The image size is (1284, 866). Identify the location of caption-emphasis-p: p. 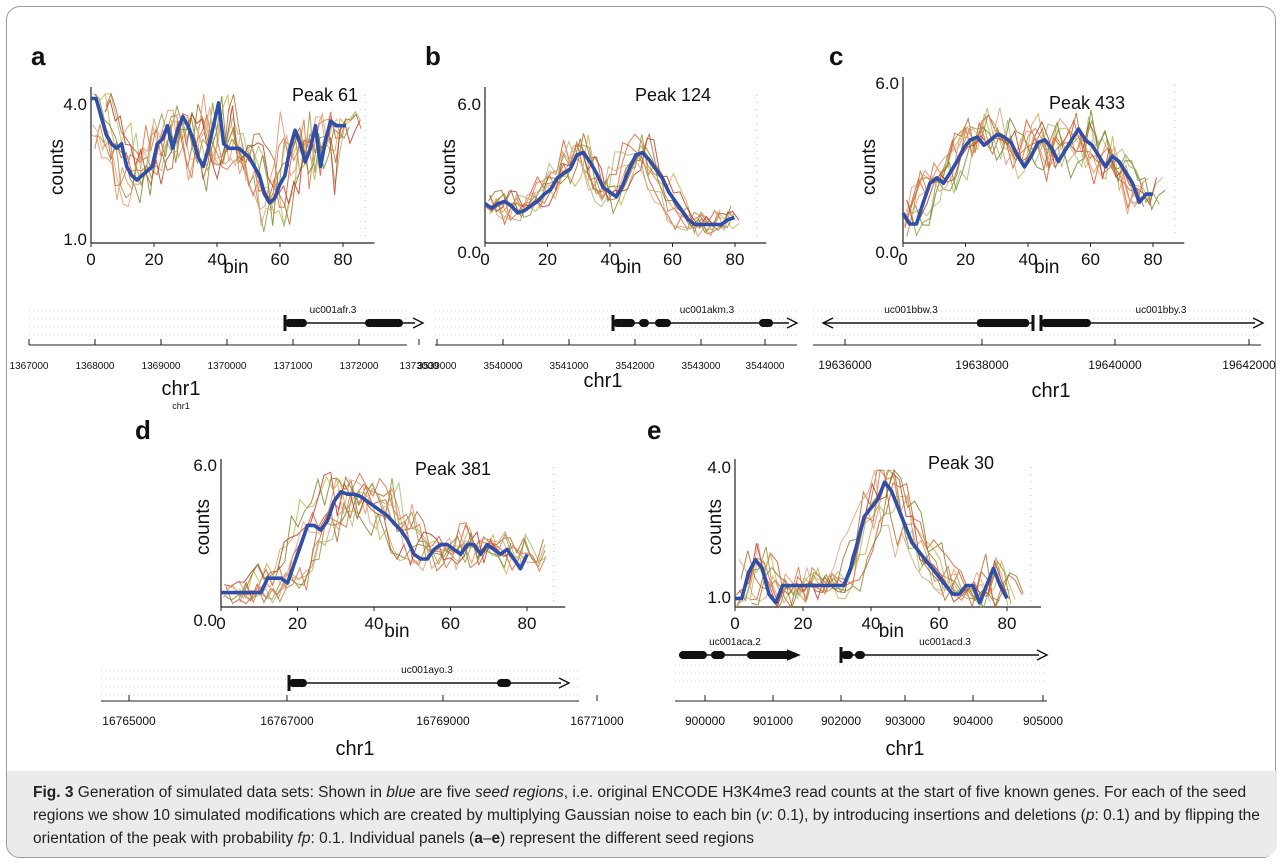
(1090, 815).